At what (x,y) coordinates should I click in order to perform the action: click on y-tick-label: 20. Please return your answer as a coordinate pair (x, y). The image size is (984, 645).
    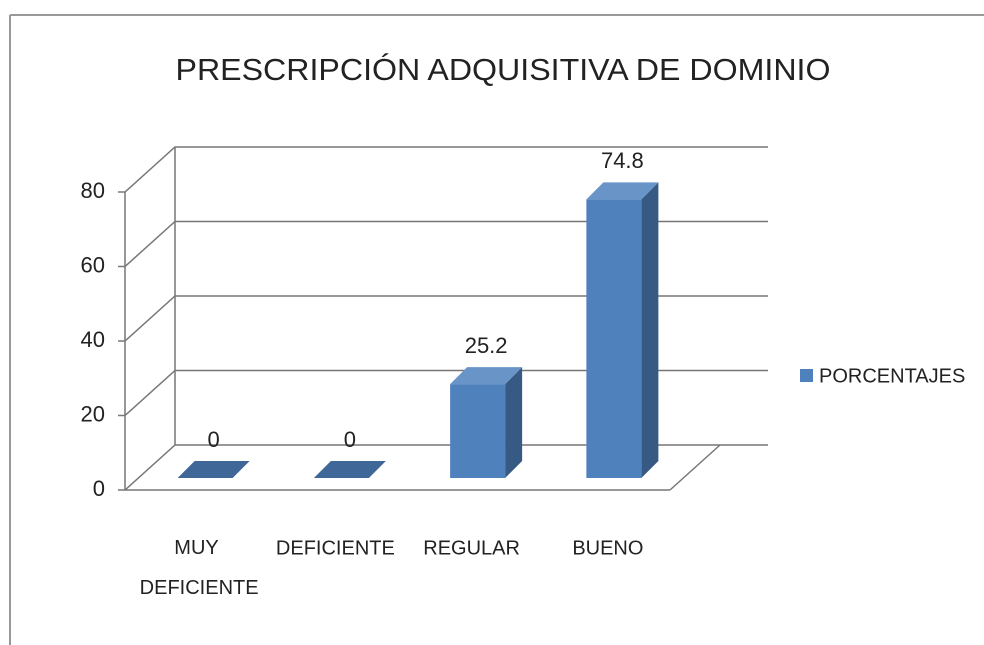
    Looking at the image, I should click on (93, 413).